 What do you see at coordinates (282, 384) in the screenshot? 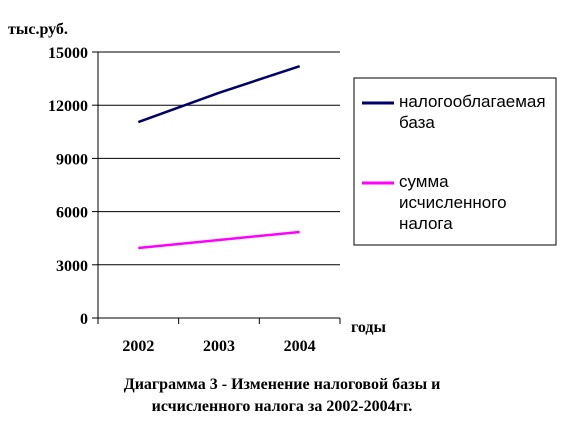
I see `chart-caption-line-1: Диаграмма 3 - Изменение налоговой базы и` at bounding box center [282, 384].